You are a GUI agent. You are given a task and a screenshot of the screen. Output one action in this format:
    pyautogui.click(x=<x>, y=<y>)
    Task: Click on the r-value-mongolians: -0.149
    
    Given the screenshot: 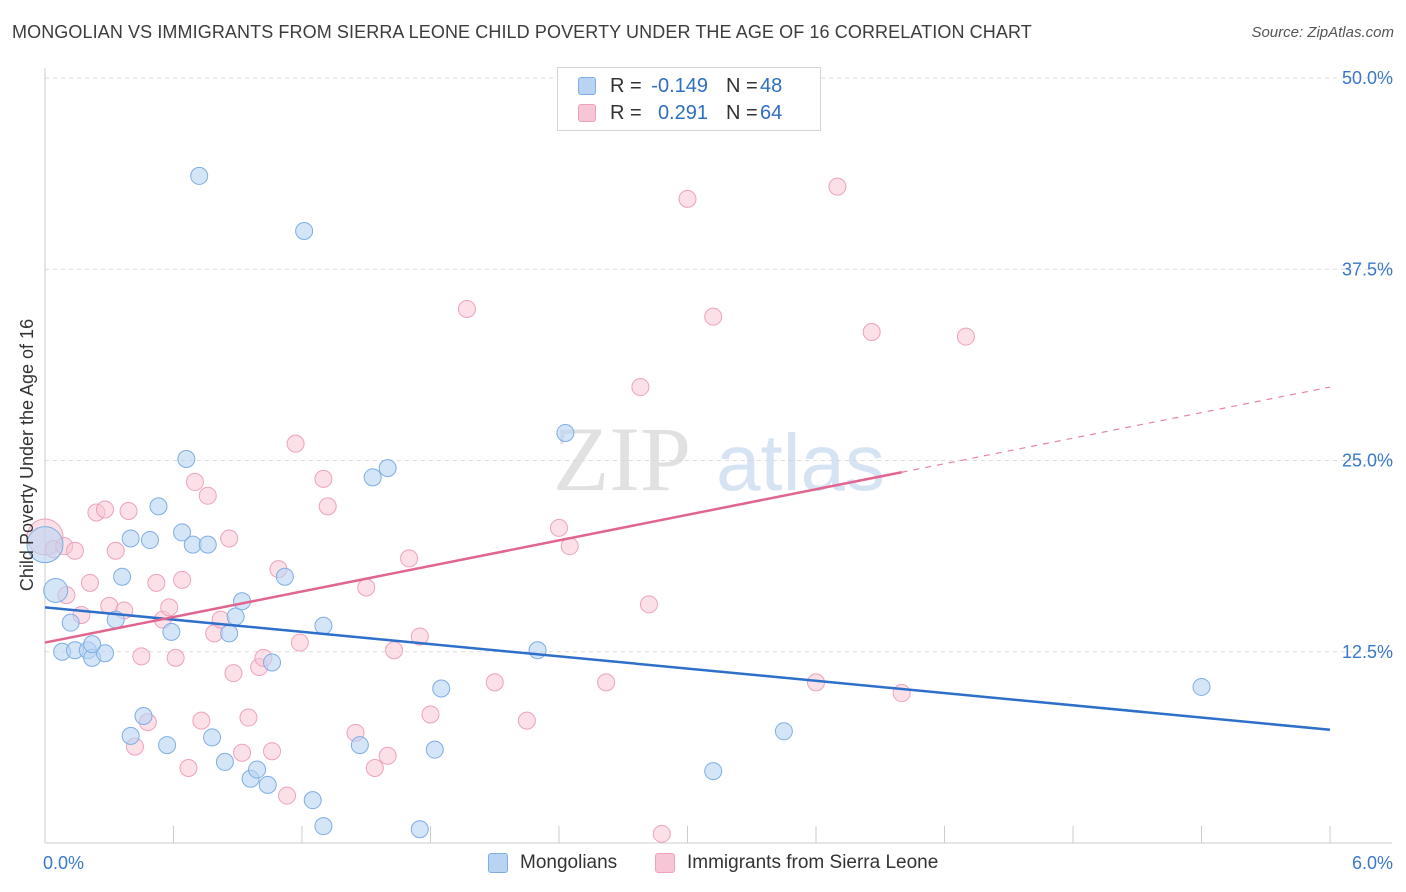 What is the action you would take?
    pyautogui.click(x=679, y=85)
    